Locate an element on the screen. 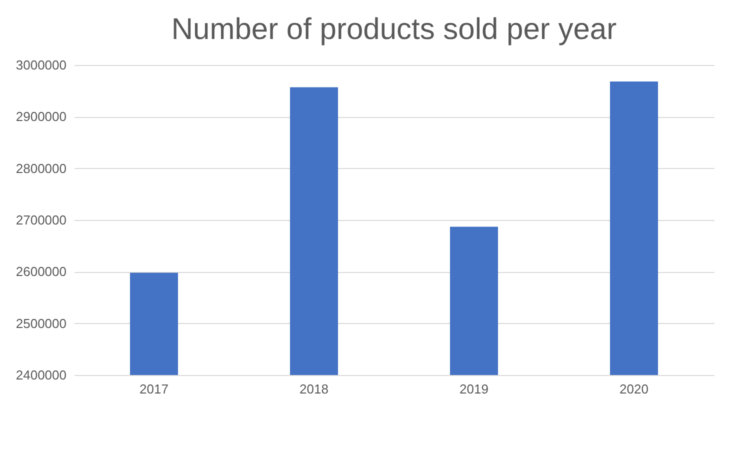 This screenshot has width=741, height=450. x-tick-label: 2020 is located at coordinates (634, 389).